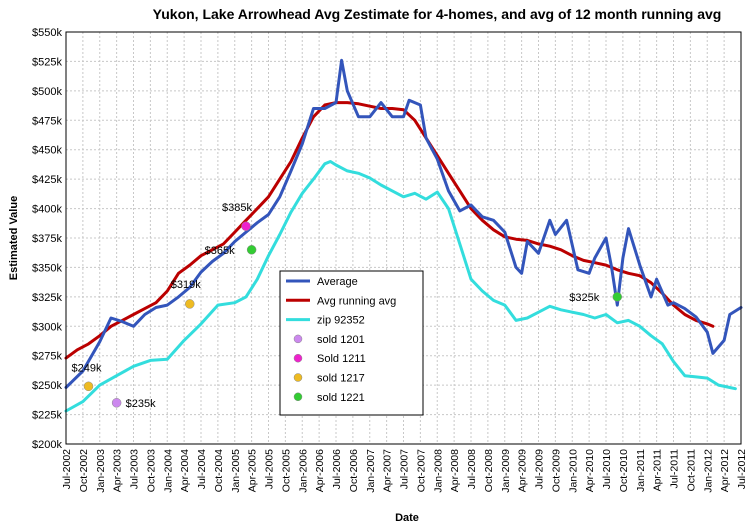 The image size is (752, 525). What do you see at coordinates (742, 469) in the screenshot?
I see `x-tick-label: Jul-2012` at bounding box center [742, 469].